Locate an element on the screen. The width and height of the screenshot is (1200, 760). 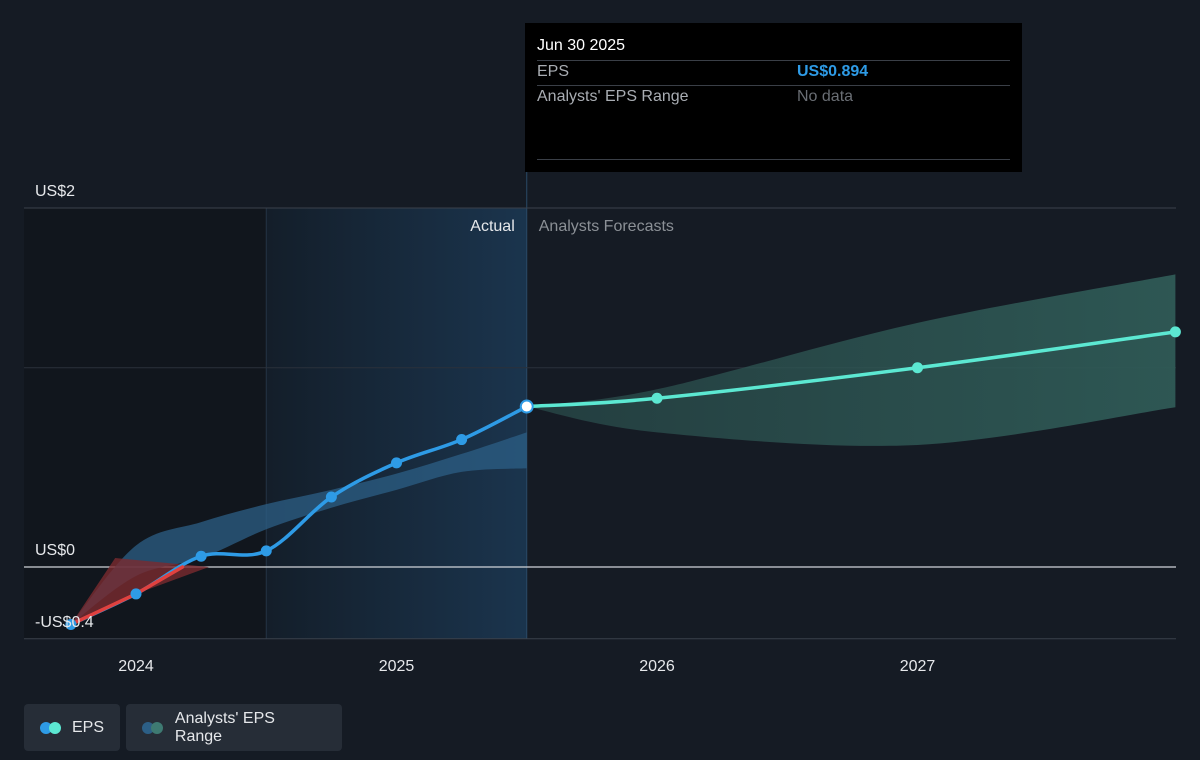
forecast-eps-range-band is located at coordinates (851, 360).